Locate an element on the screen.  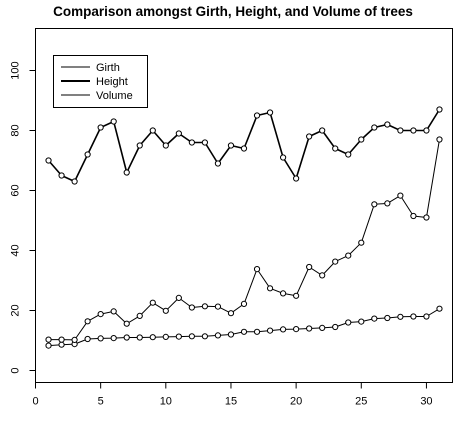
x-tick-label: 0 is located at coordinates (35, 402).